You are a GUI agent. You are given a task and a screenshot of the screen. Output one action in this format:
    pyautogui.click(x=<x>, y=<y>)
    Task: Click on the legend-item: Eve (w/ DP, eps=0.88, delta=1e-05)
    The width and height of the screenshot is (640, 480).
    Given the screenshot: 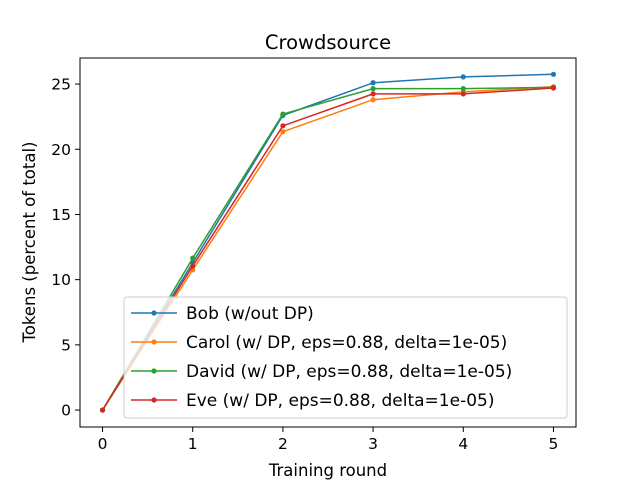 What is the action you would take?
    pyautogui.click(x=312, y=401)
    